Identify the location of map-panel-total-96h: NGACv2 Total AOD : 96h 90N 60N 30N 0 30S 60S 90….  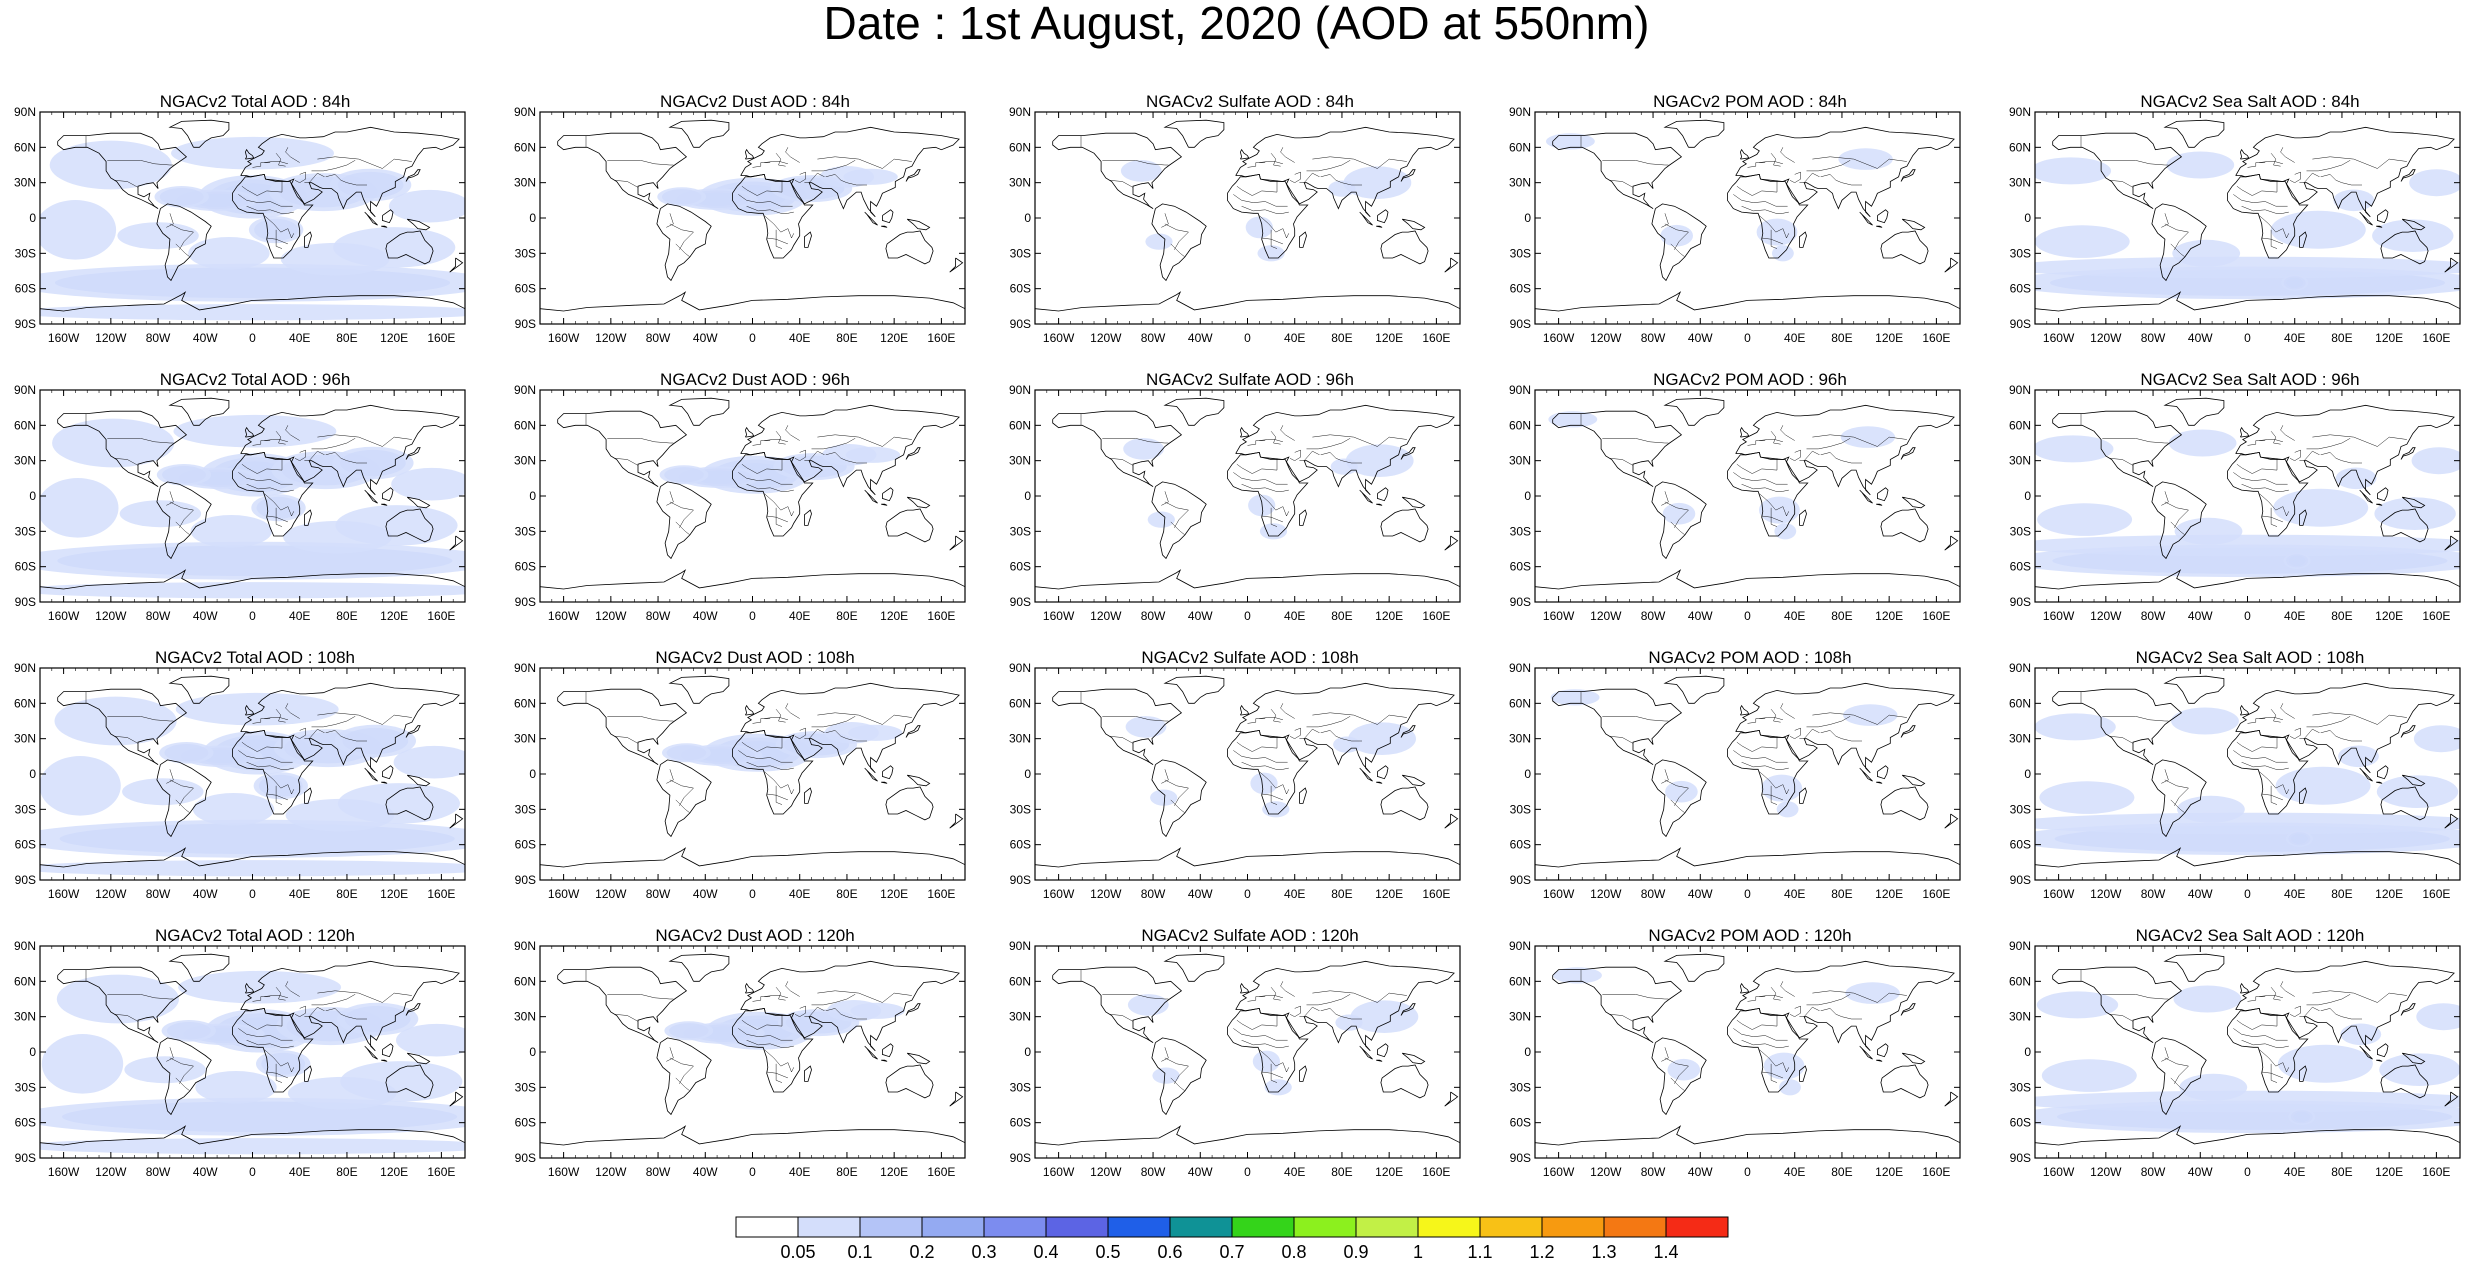
(233, 505).